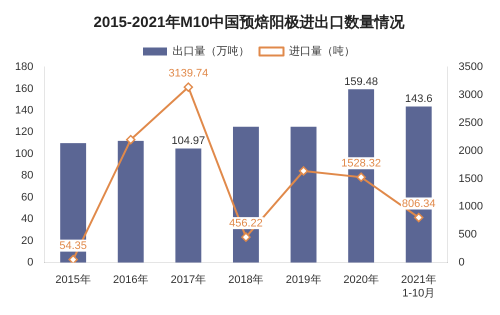  I want to click on data-label: 54.35, so click(73, 246).